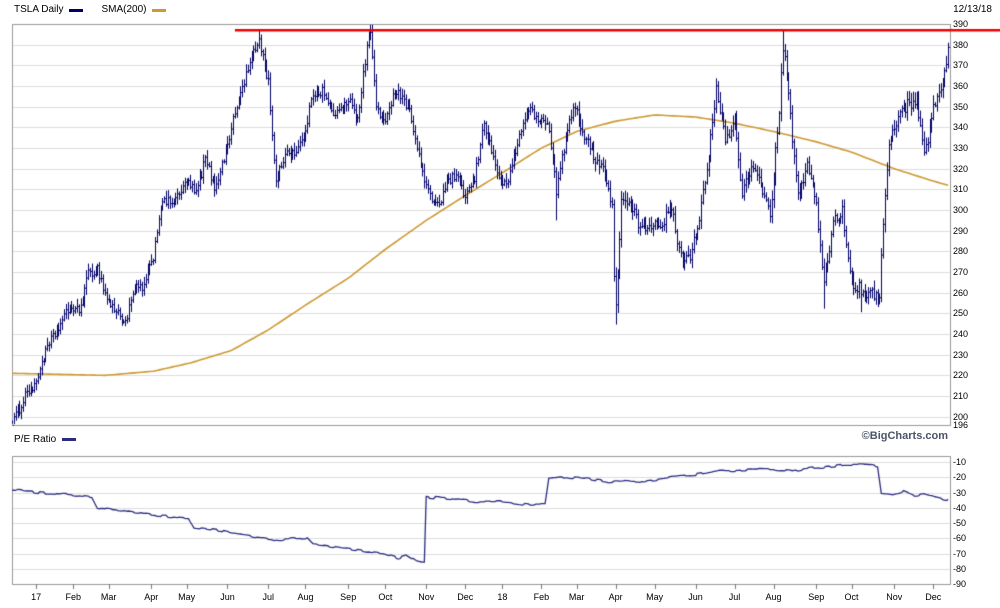  What do you see at coordinates (961, 189) in the screenshot?
I see `price-tick-label: 310` at bounding box center [961, 189].